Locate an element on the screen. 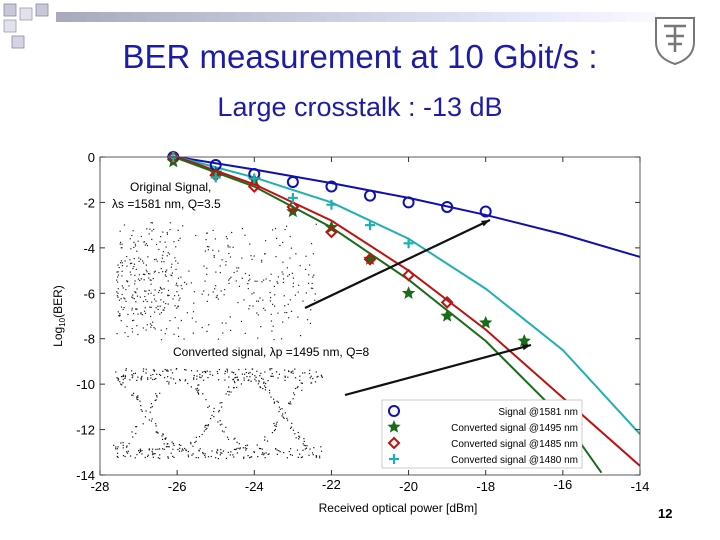  y-tick-label: -4 is located at coordinates (89, 248).